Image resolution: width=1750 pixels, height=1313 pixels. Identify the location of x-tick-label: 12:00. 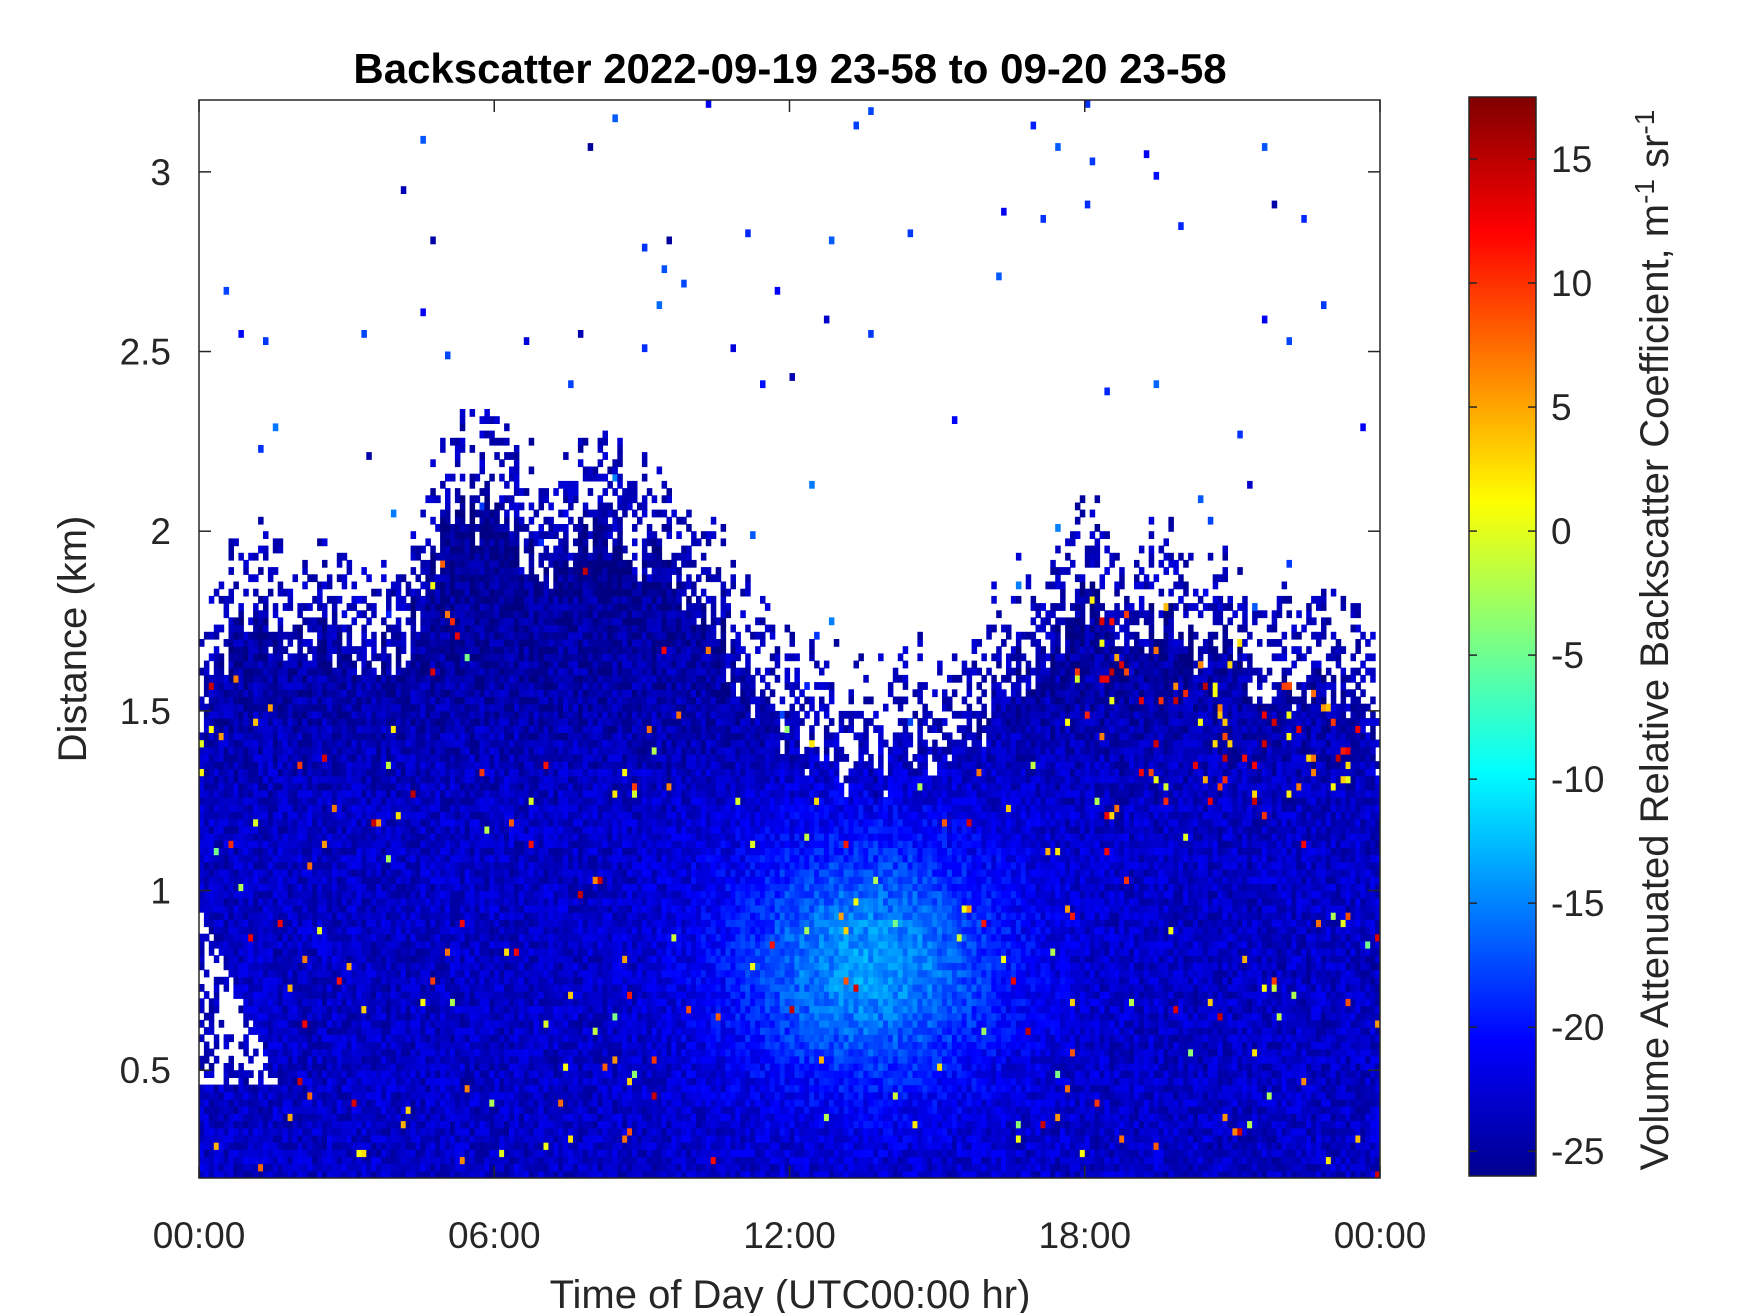
(789, 1235).